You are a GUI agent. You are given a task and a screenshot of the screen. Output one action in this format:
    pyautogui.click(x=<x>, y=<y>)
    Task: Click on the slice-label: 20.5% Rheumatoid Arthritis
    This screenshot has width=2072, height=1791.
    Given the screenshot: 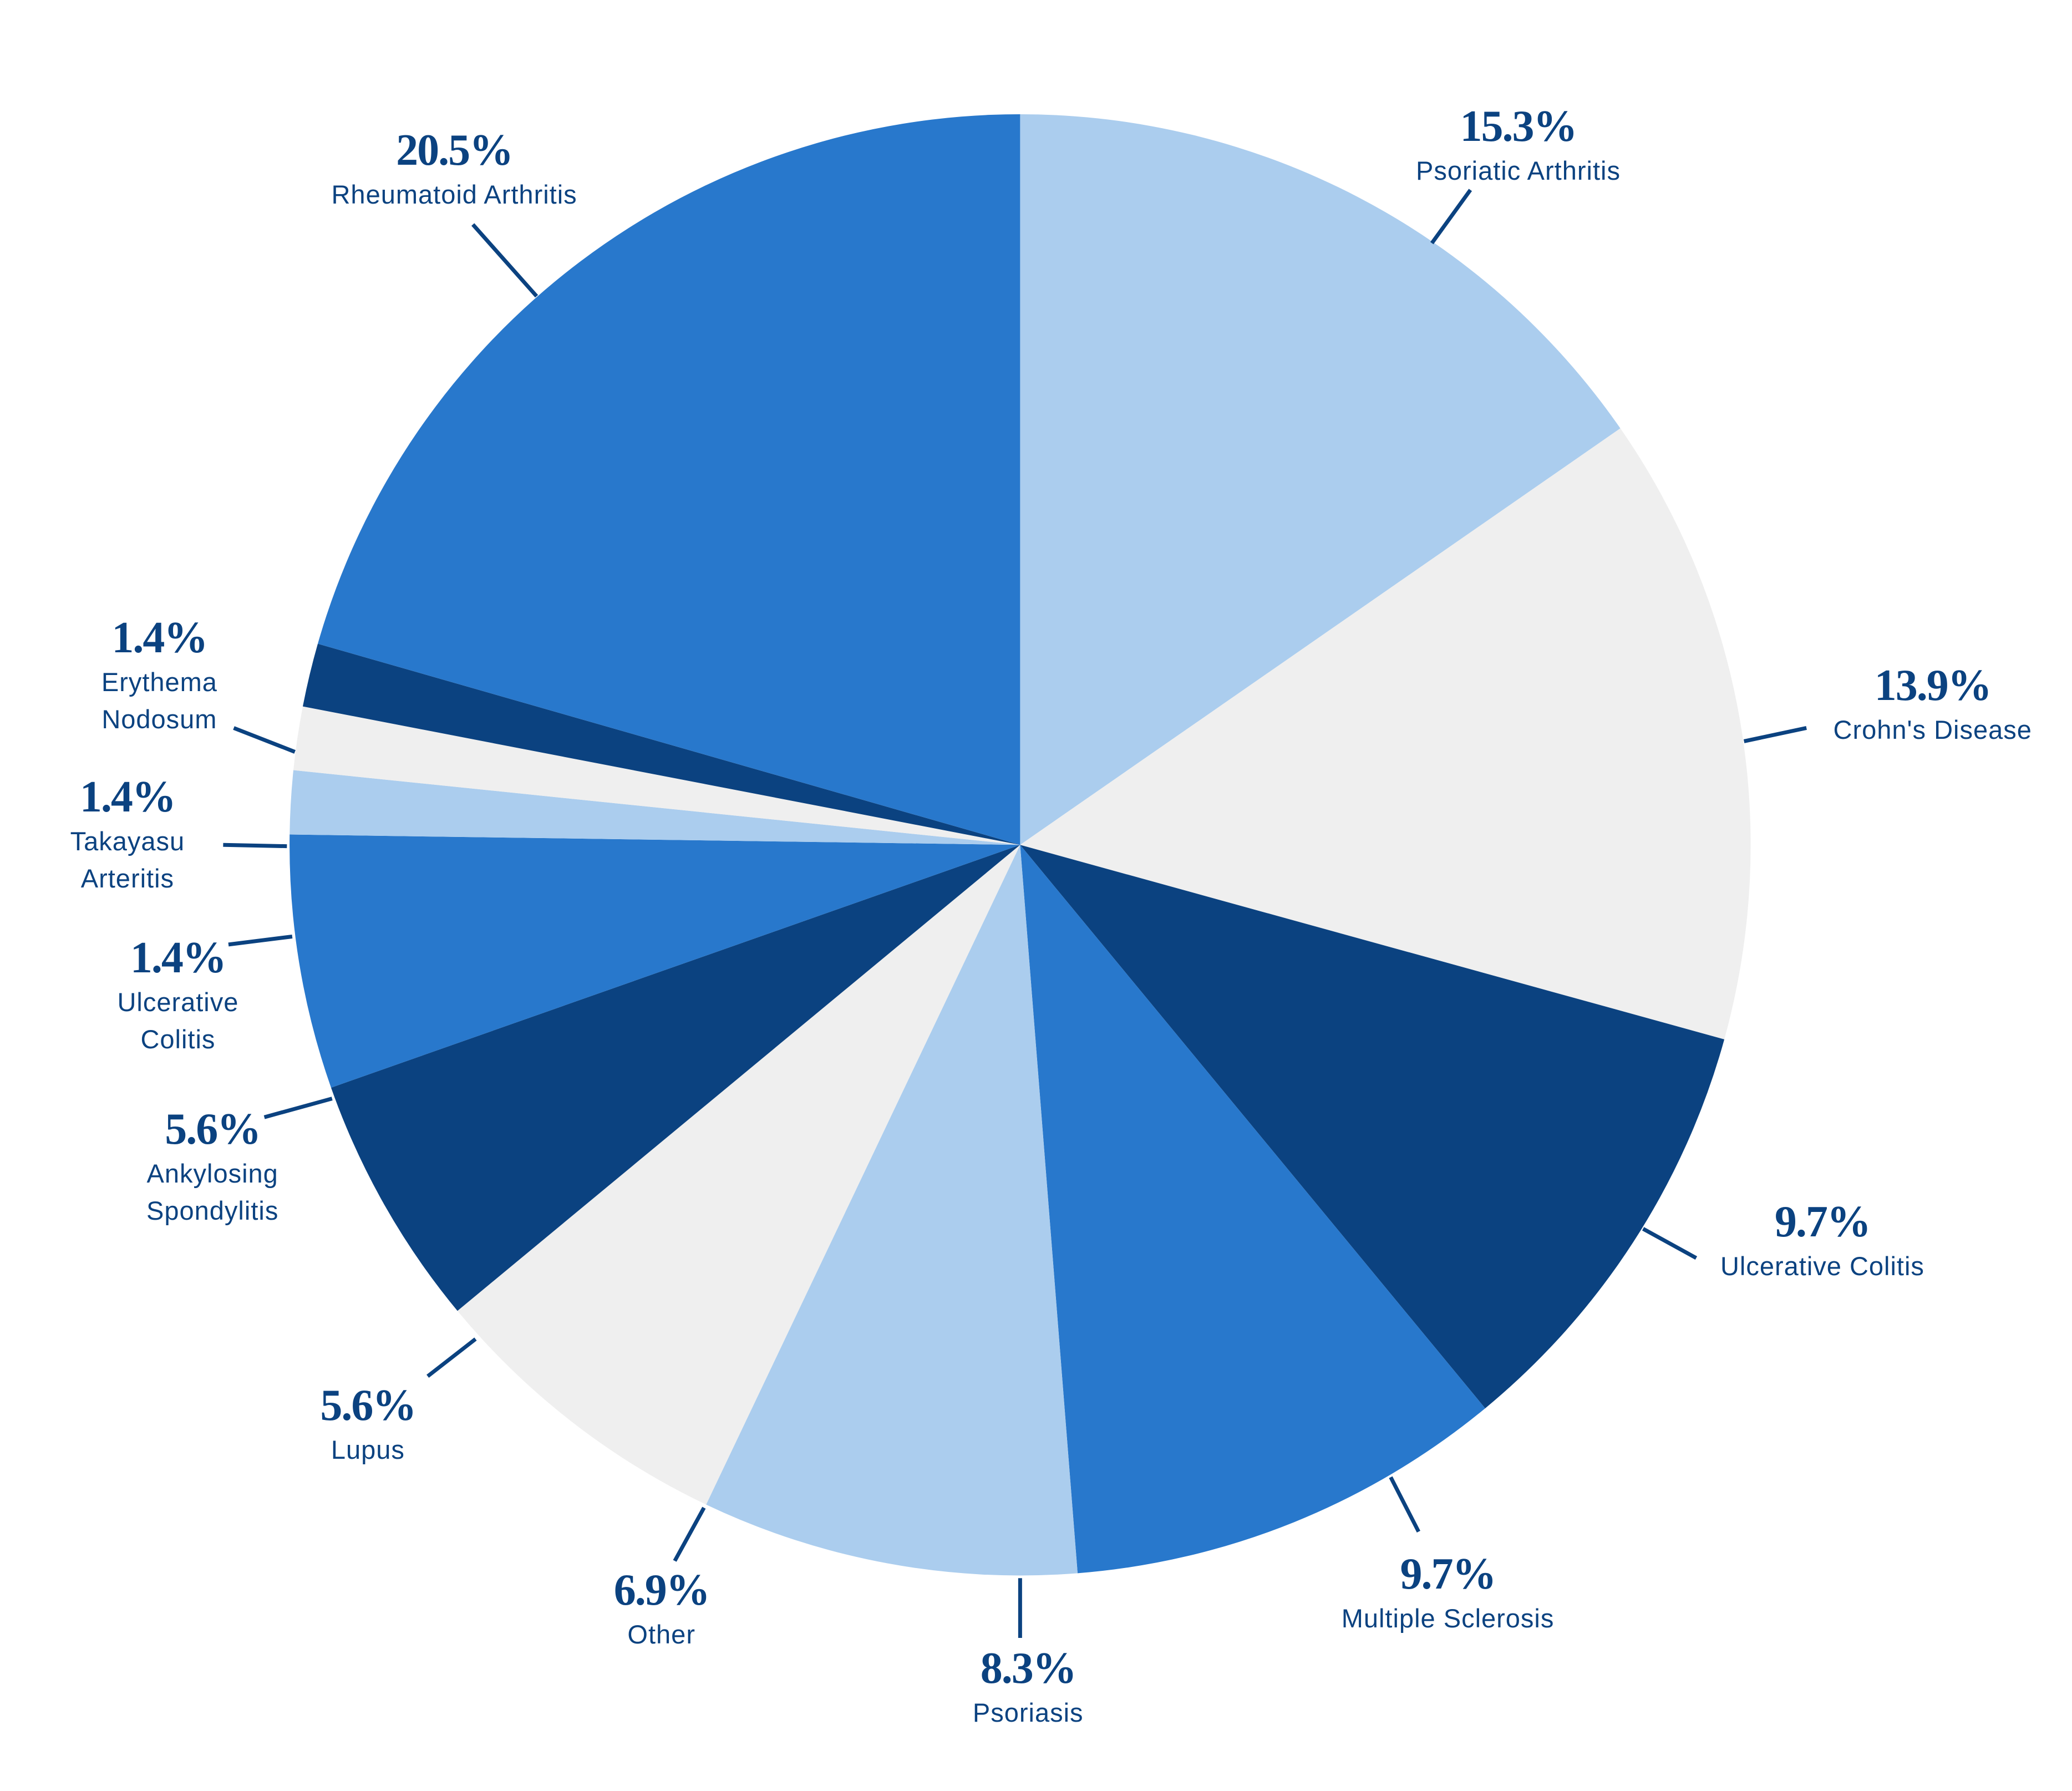 What is the action you would take?
    pyautogui.click(x=454, y=170)
    